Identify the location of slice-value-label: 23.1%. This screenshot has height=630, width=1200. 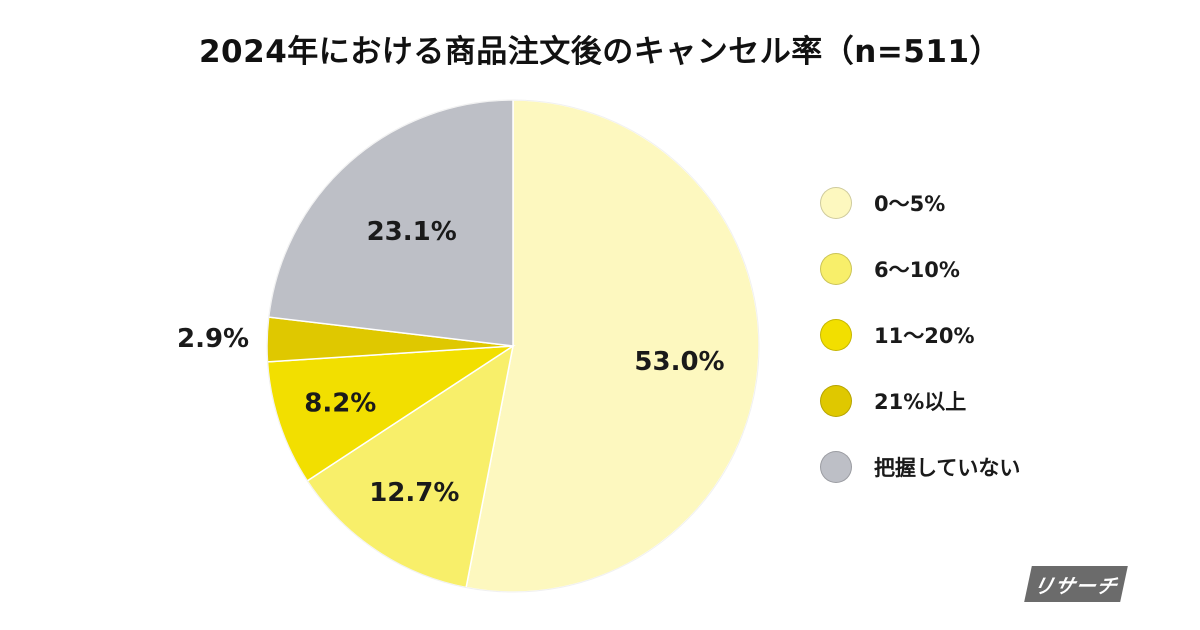
(412, 232).